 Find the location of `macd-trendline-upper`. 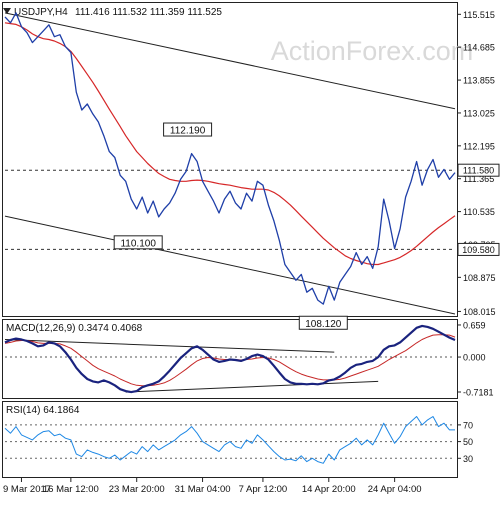

macd-trendline-upper is located at coordinates (169, 346).